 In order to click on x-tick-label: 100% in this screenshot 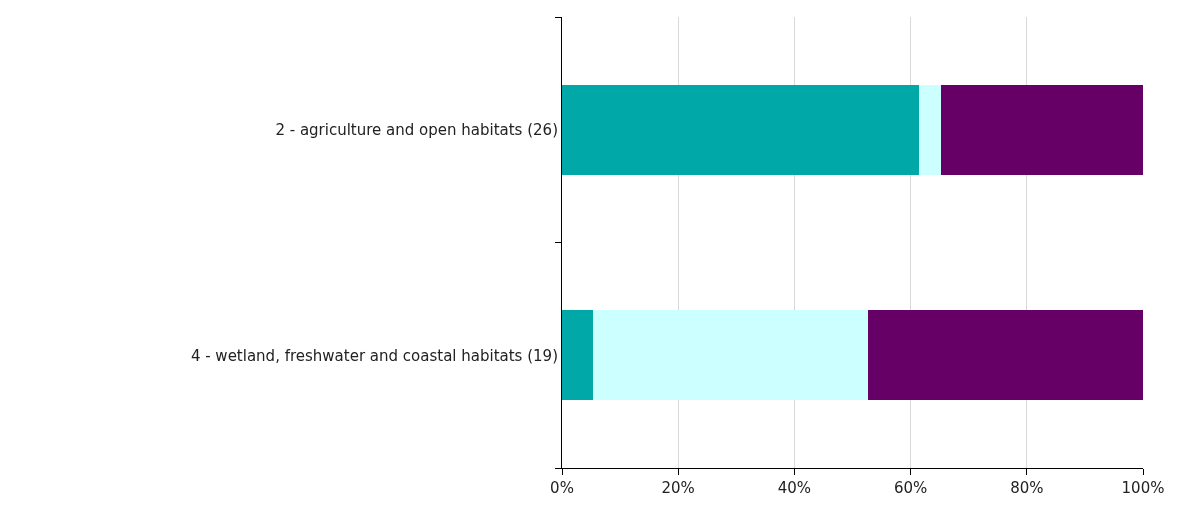, I will do `click(1143, 488)`.